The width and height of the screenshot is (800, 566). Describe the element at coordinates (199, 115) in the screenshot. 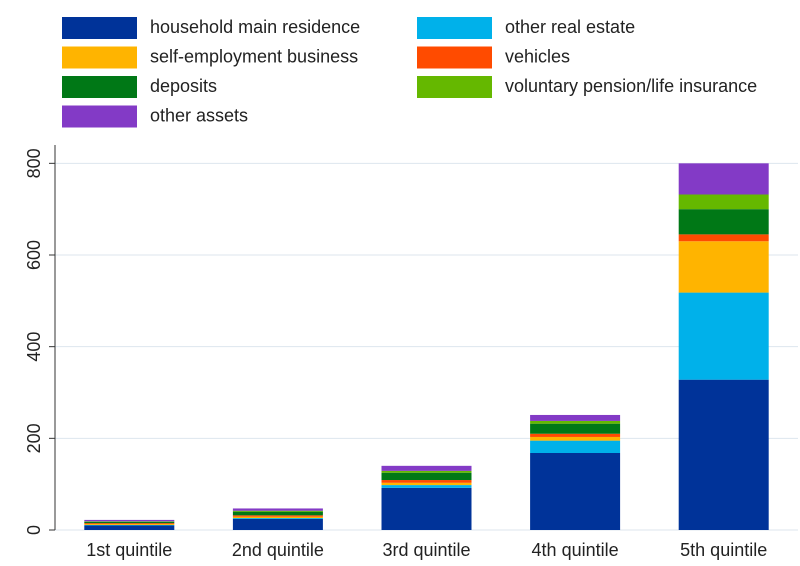

I see `legend-label: other assets` at that location.